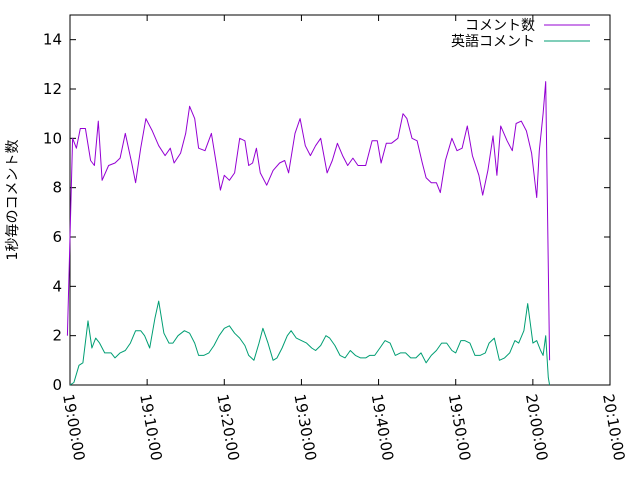  What do you see at coordinates (52, 138) in the screenshot?
I see `y-tick-label: 10` at bounding box center [52, 138].